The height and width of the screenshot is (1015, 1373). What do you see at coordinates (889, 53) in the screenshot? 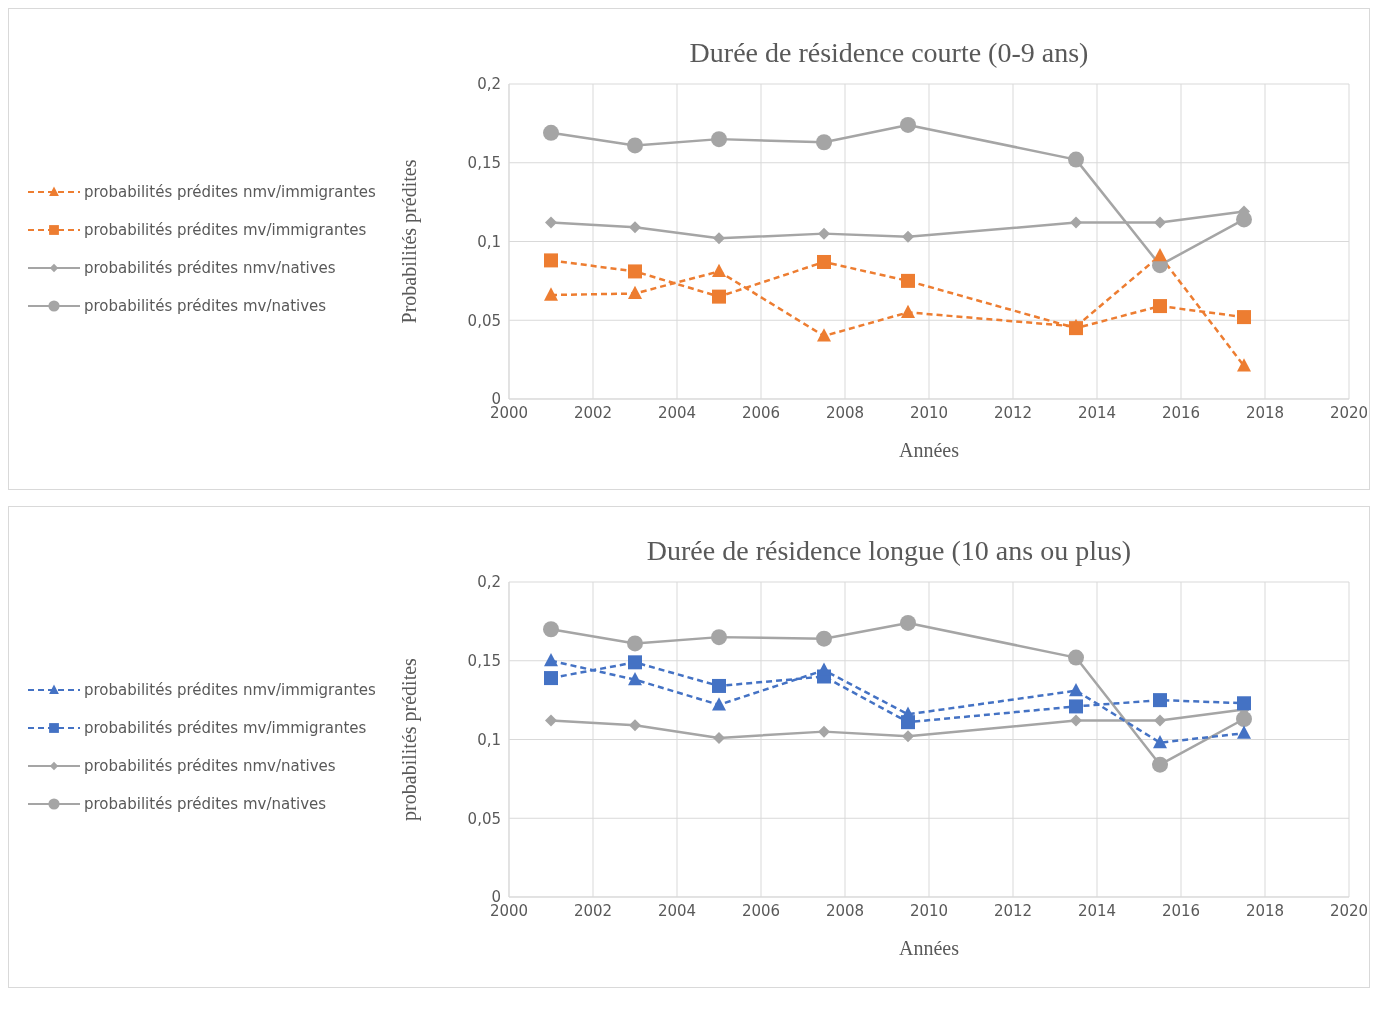
I see `chart-title: Durée de résidence courte (0-9 ans)` at bounding box center [889, 53].